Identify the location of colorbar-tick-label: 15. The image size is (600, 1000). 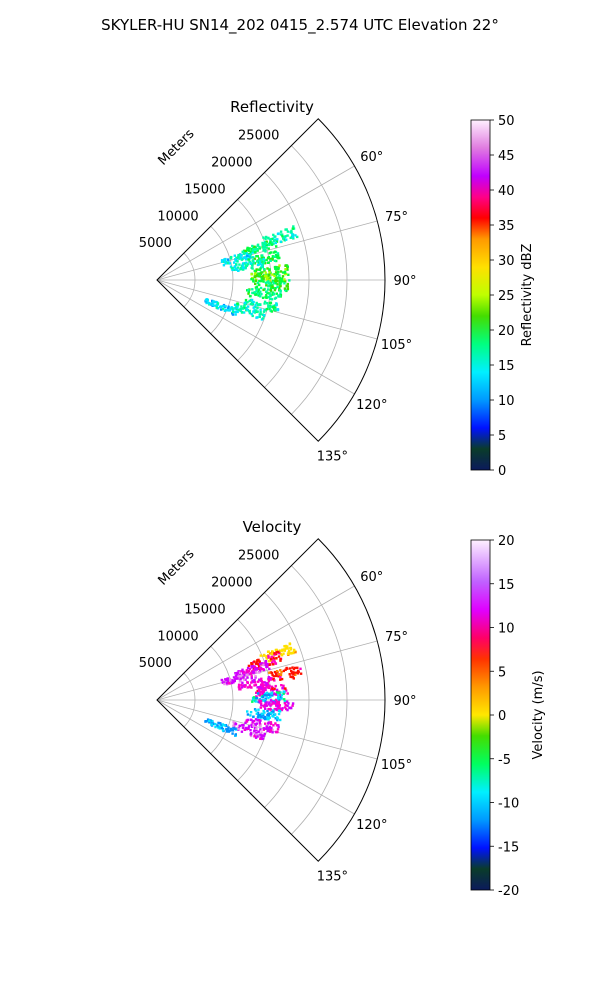
(506, 366).